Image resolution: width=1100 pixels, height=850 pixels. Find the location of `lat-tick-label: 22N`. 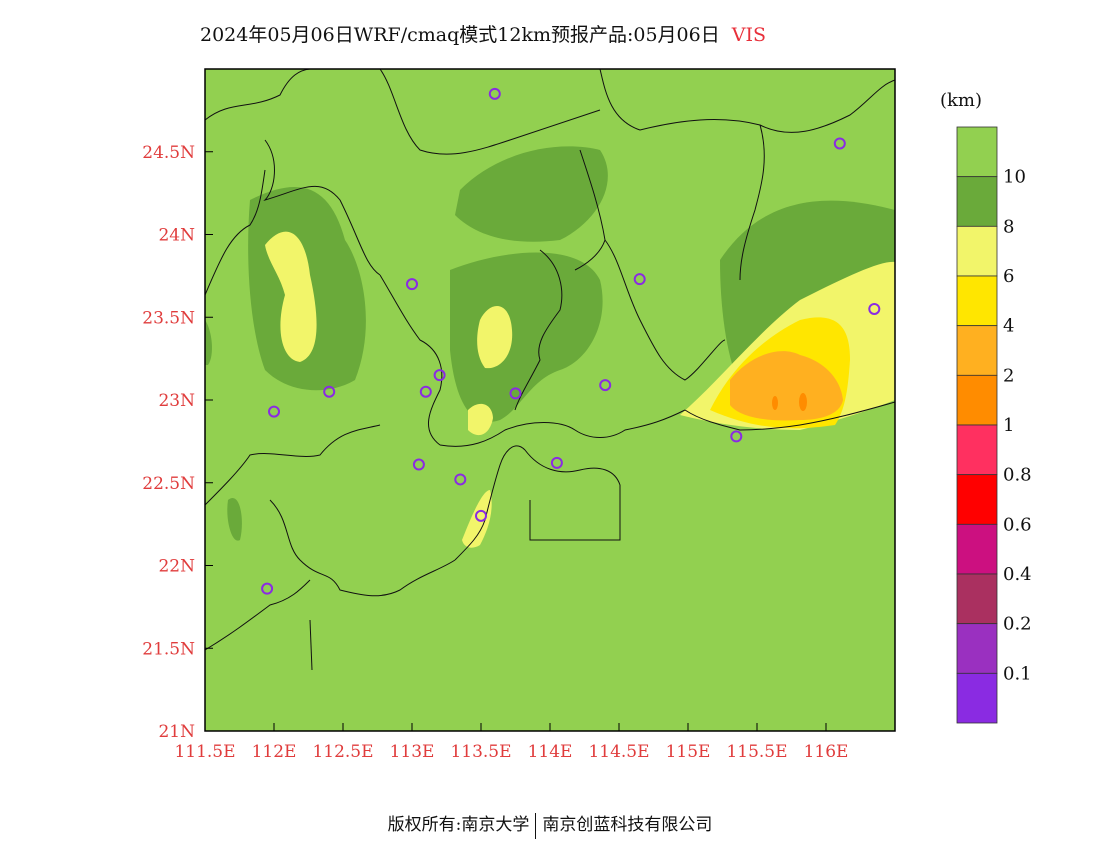

lat-tick-label: 22N is located at coordinates (176, 567).